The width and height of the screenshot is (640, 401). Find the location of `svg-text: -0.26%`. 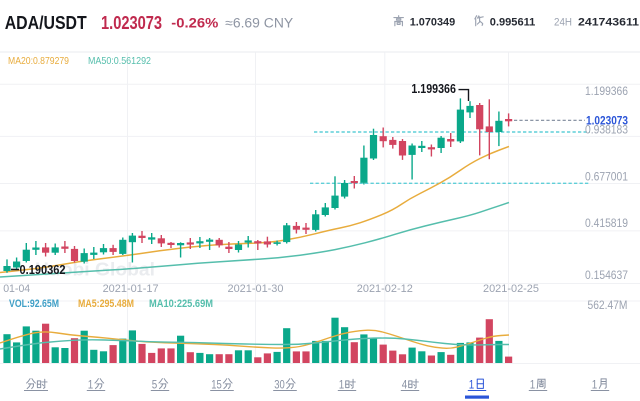

svg-text: -0.26% is located at coordinates (194, 23).